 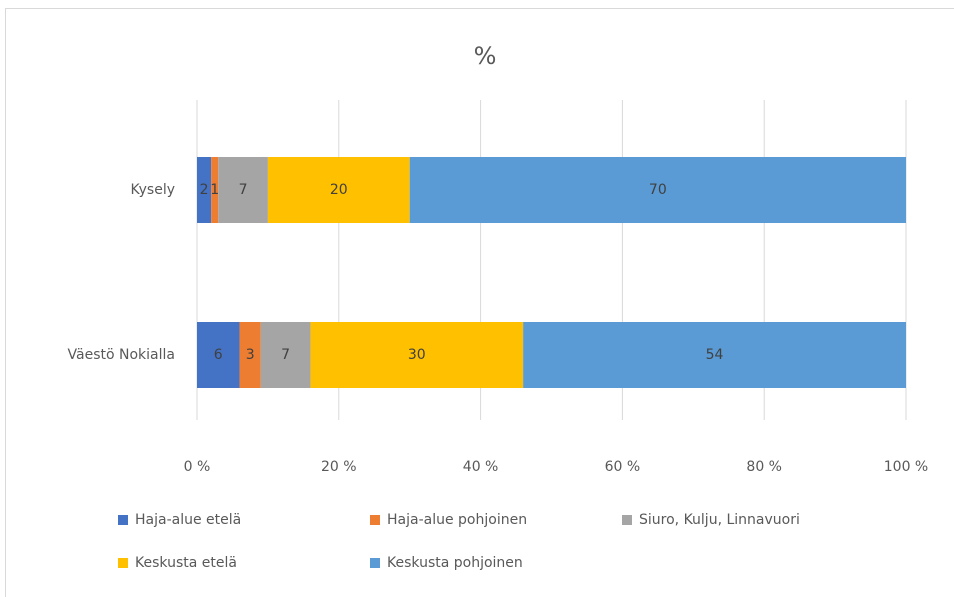 I want to click on x-tick-label: 80 %, so click(x=764, y=467).